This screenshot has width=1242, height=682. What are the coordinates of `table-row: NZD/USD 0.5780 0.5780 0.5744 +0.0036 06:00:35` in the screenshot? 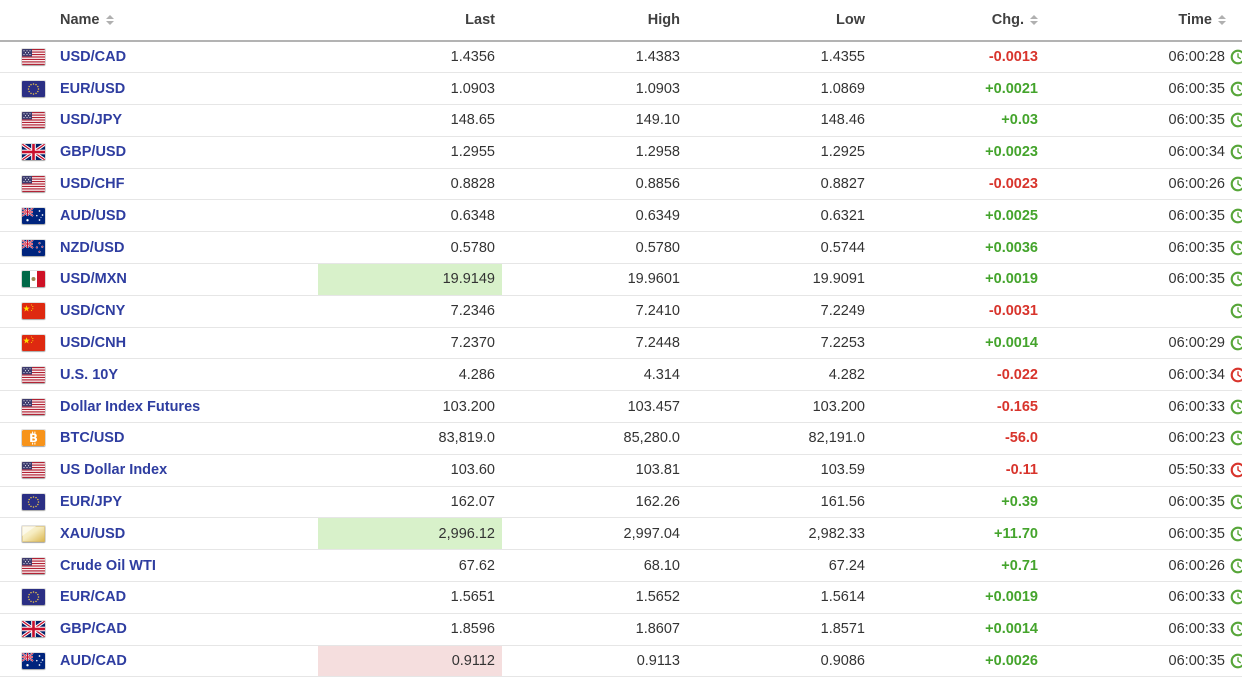 It's located at (621, 248).